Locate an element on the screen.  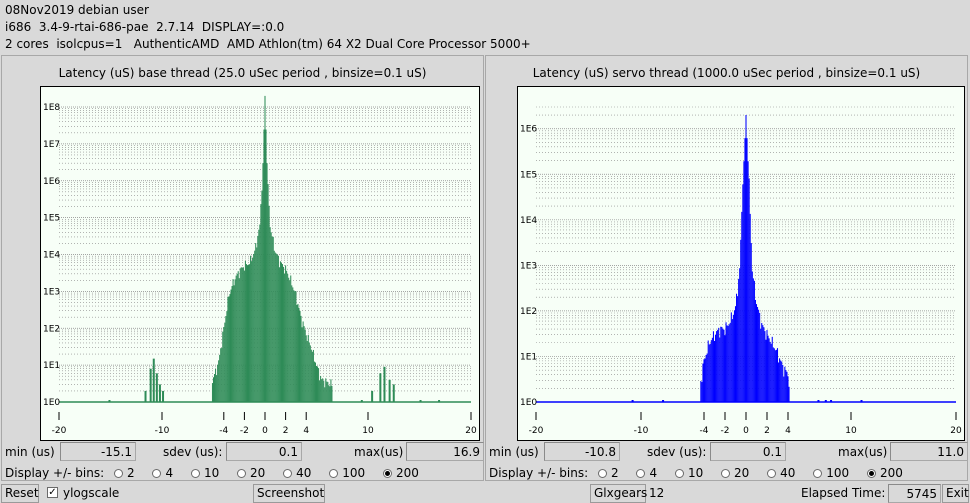
base-max-value: 16.9 is located at coordinates (445, 451).